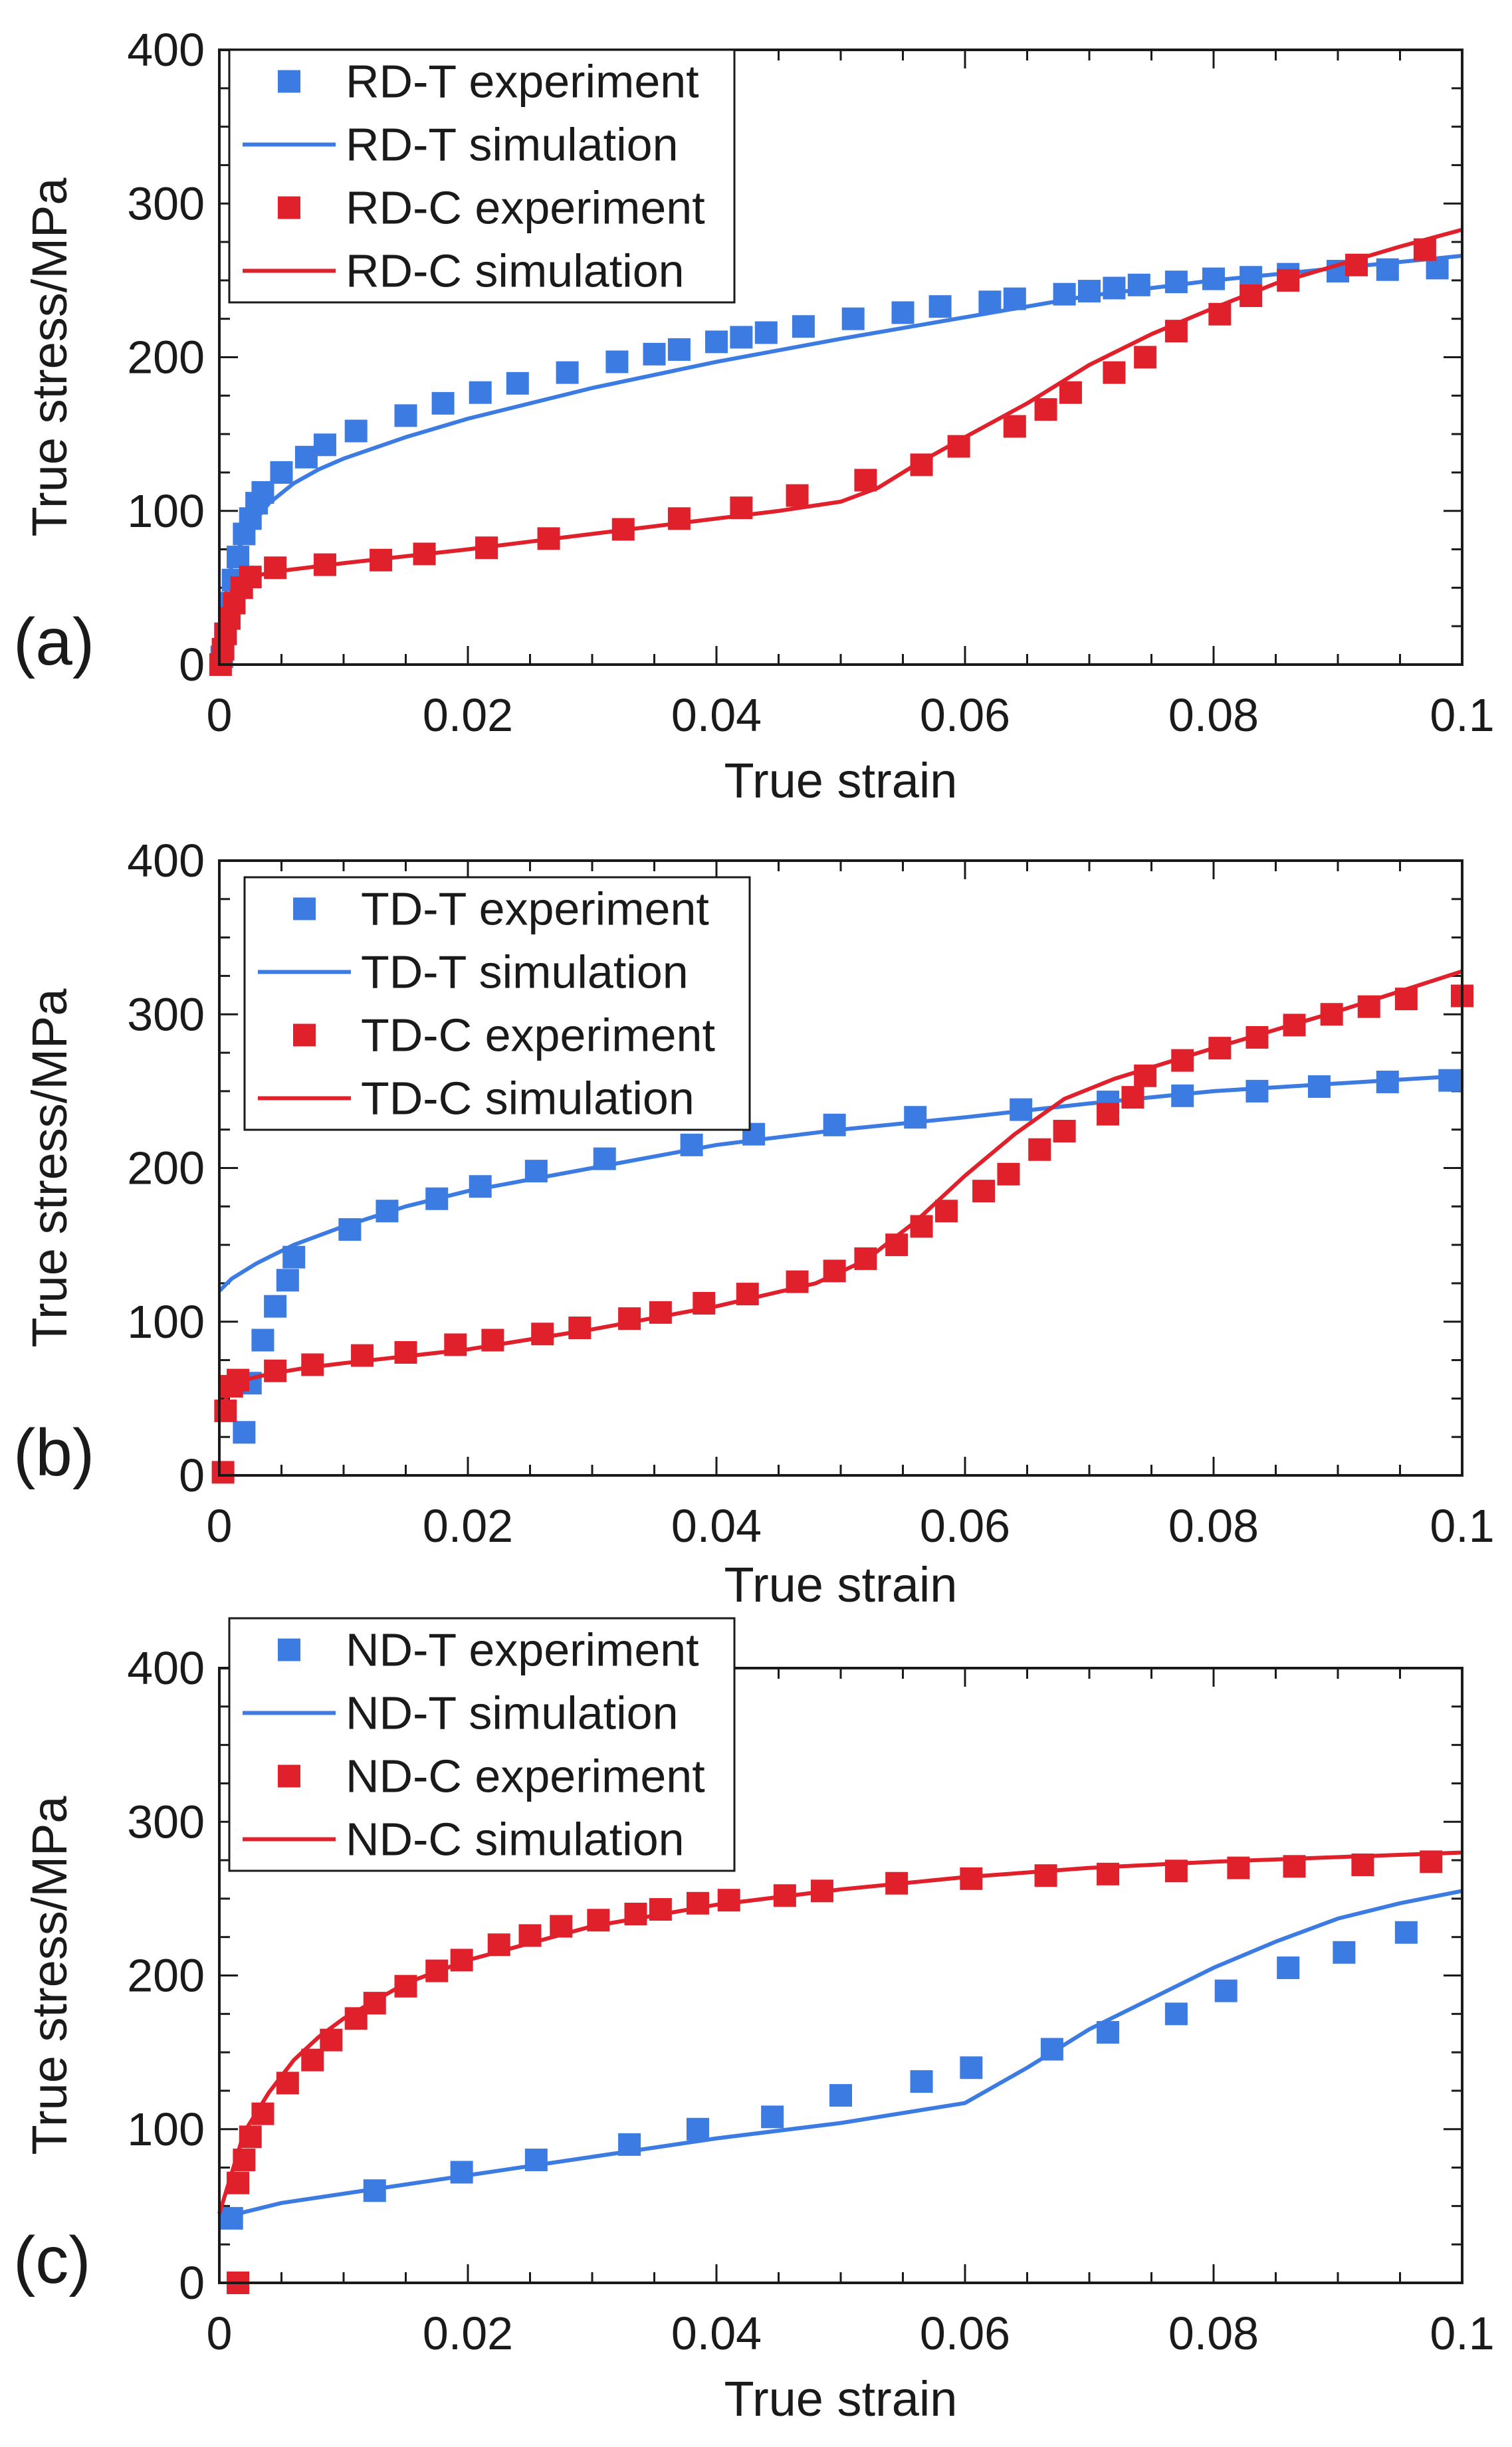 Image resolution: width=1512 pixels, height=2447 pixels. Describe the element at coordinates (166, 203) in the screenshot. I see `y-tick-label: 300` at that location.